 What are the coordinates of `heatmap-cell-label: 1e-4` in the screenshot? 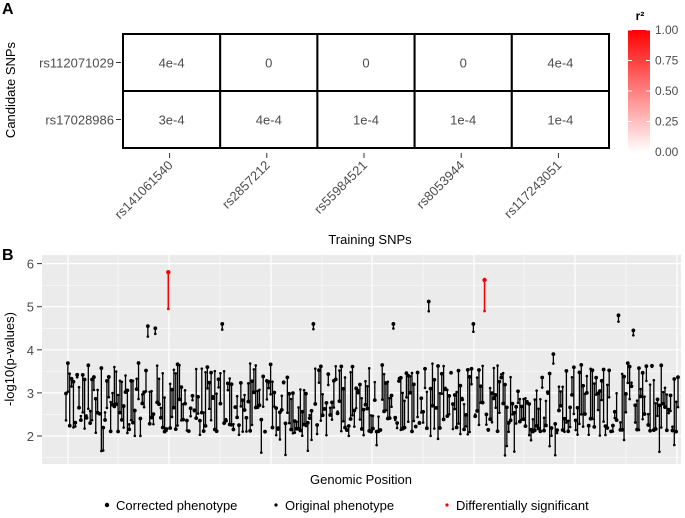 It's located at (560, 120).